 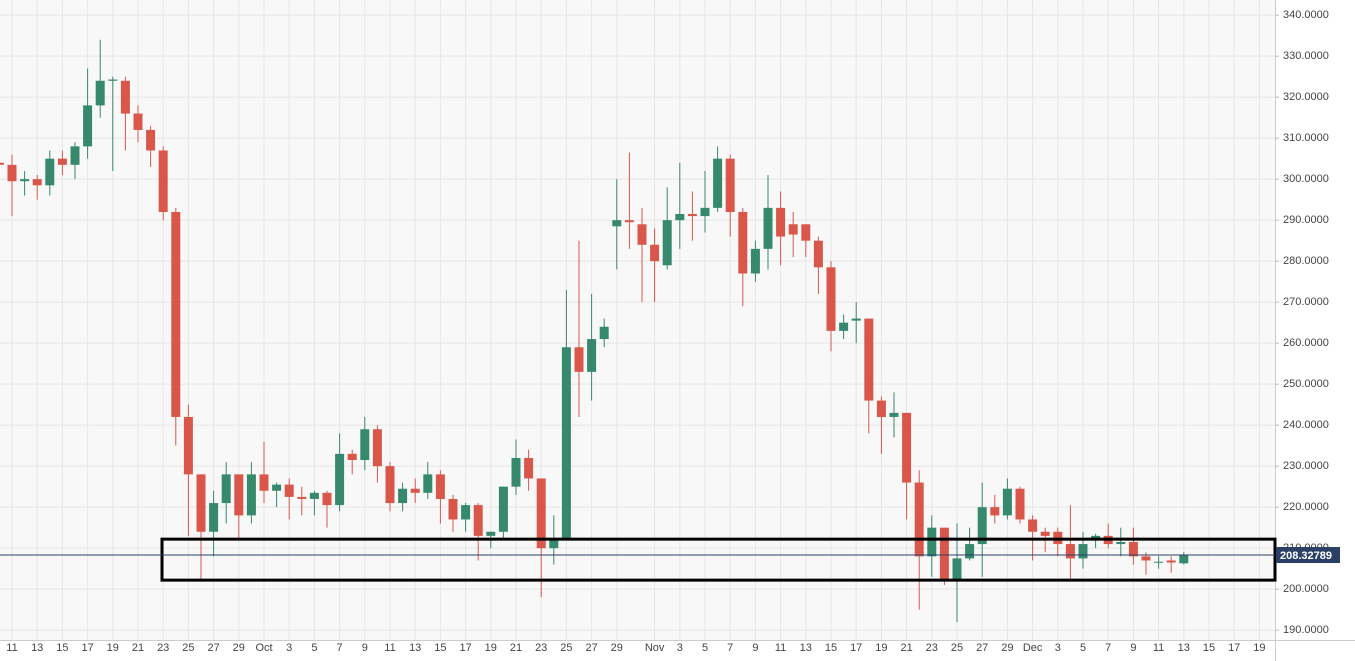 I want to click on y-tick-label: 320.0000, so click(x=1306, y=97).